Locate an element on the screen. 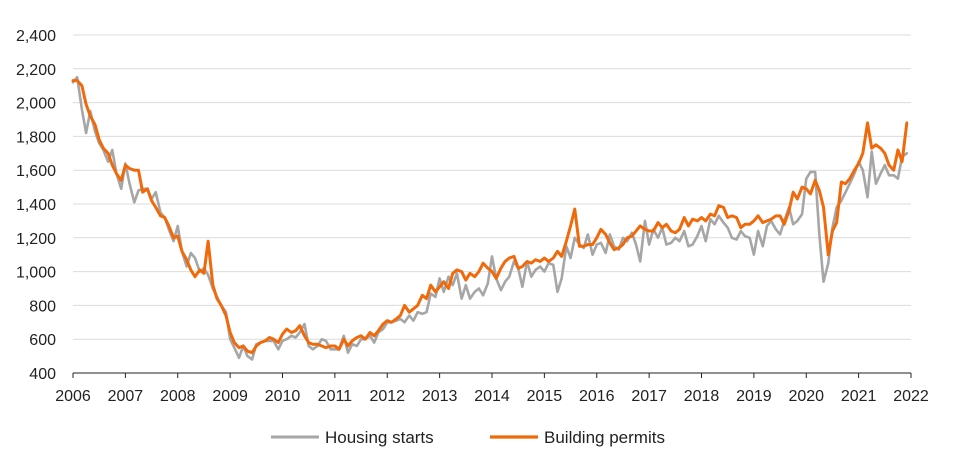 This screenshot has height=464, width=953. y-tick-label: 1,200 is located at coordinates (36, 239).